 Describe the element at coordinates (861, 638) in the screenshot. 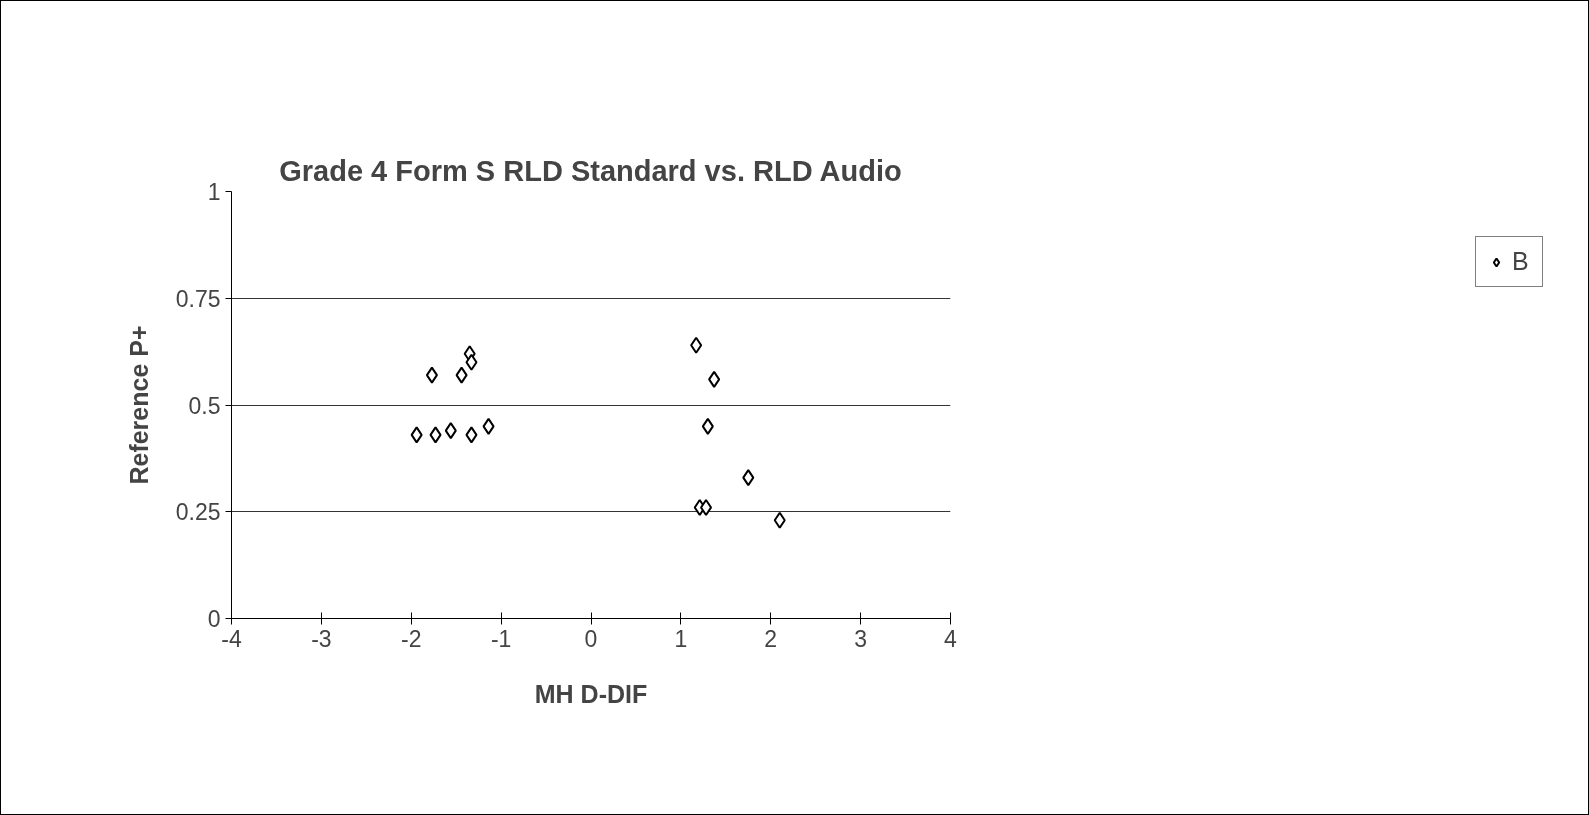

I see `x-tick-label: 3` at that location.